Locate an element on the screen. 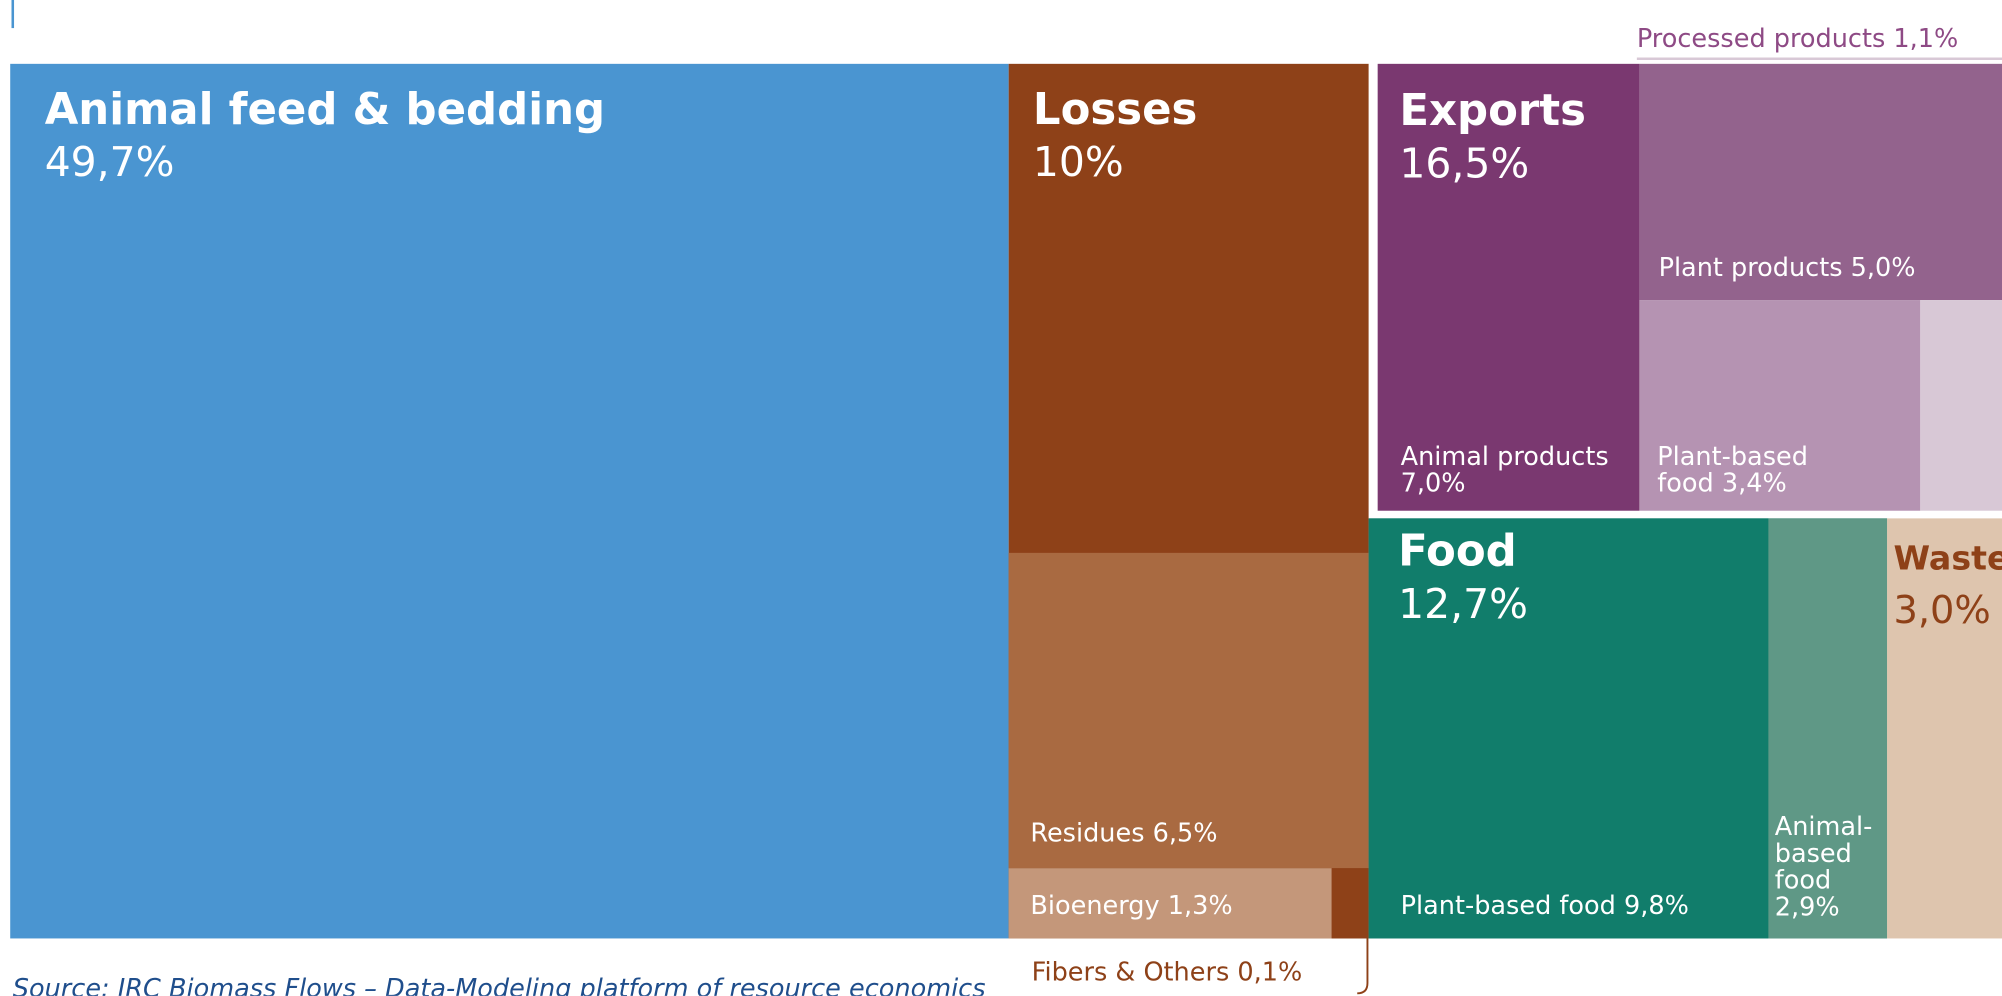  label-value: 1,3% is located at coordinates (1200, 905).